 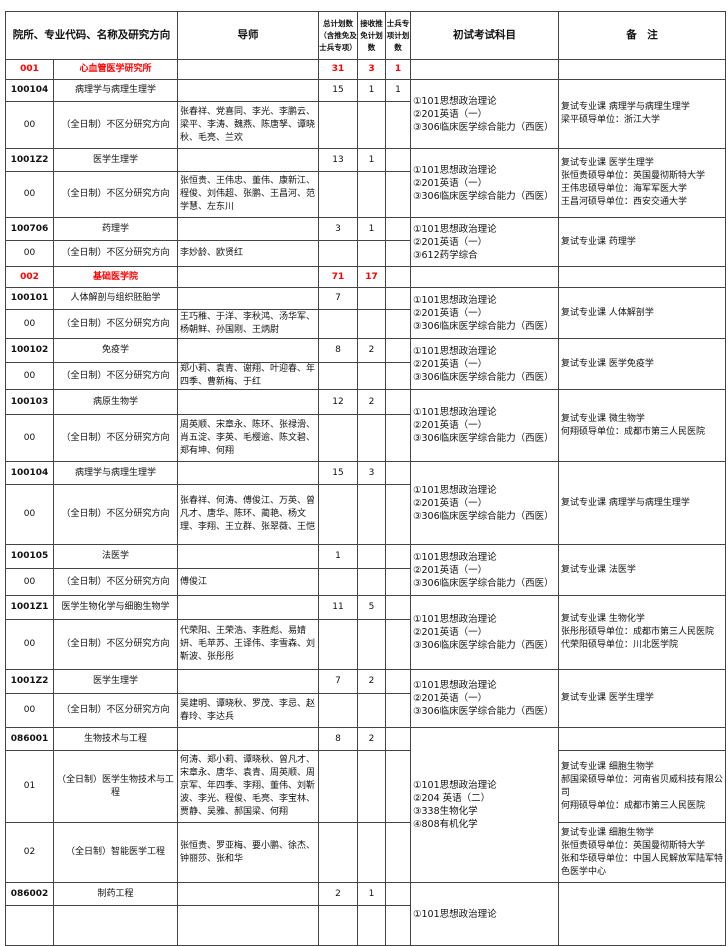 What do you see at coordinates (620, 645) in the screenshot?
I see `cell-line: 代荣阳硕导单位：川北医学院` at bounding box center [620, 645].